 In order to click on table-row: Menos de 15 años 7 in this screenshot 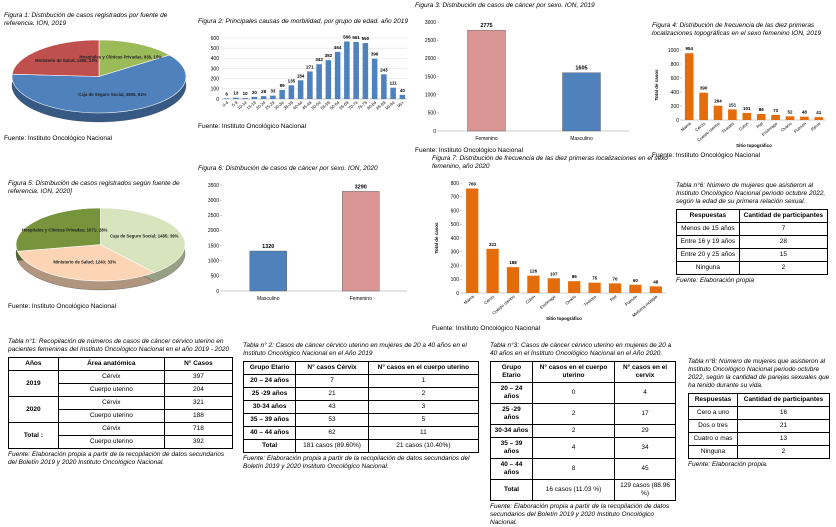, I will do `click(752, 229)`.